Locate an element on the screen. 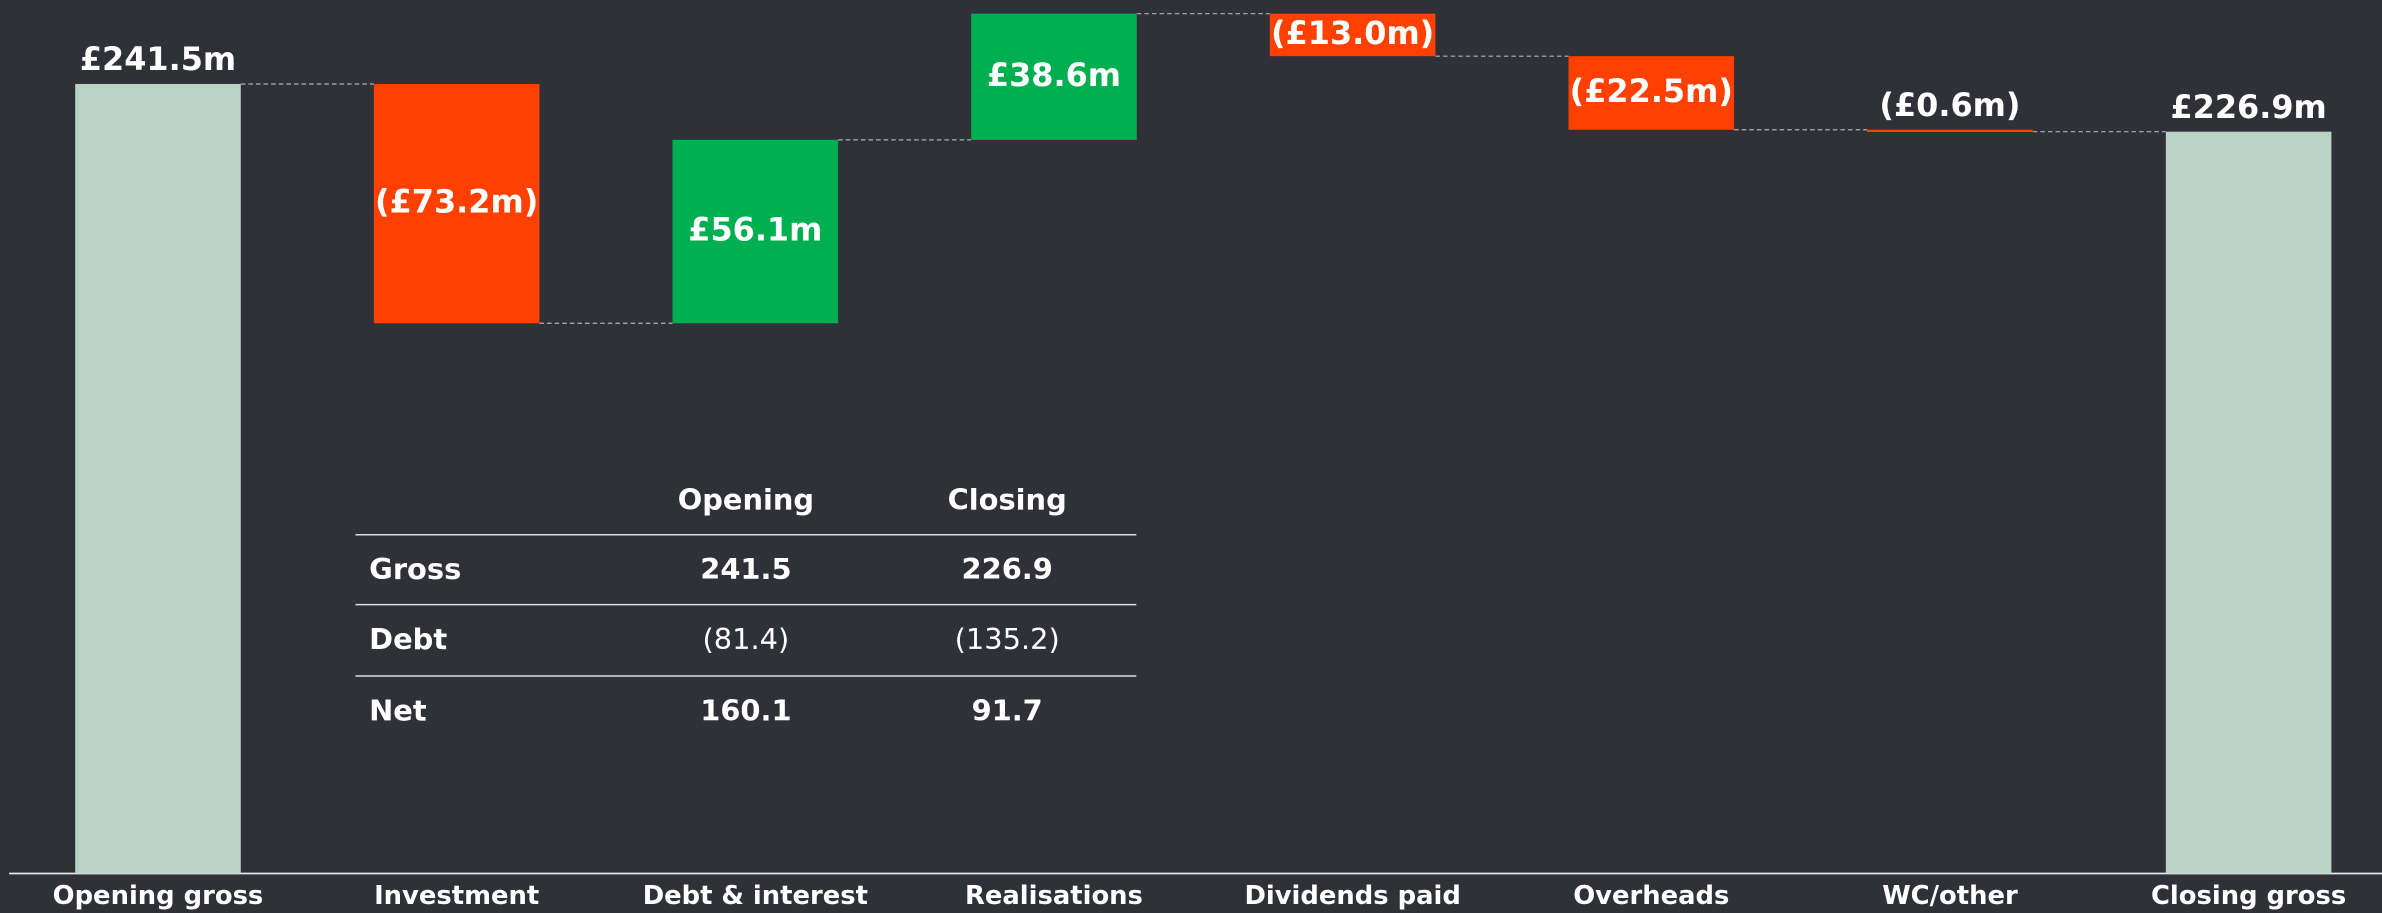  table-cell: 241.5 is located at coordinates (745, 569).